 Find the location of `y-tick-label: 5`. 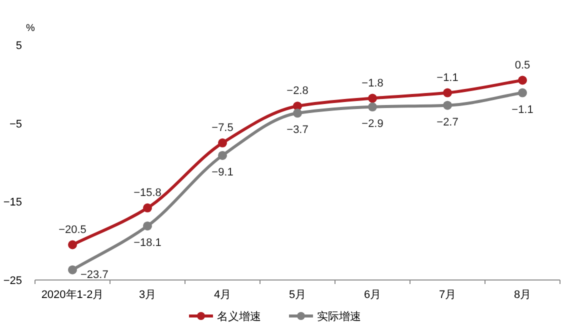

y-tick-label: 5 is located at coordinates (19, 46).